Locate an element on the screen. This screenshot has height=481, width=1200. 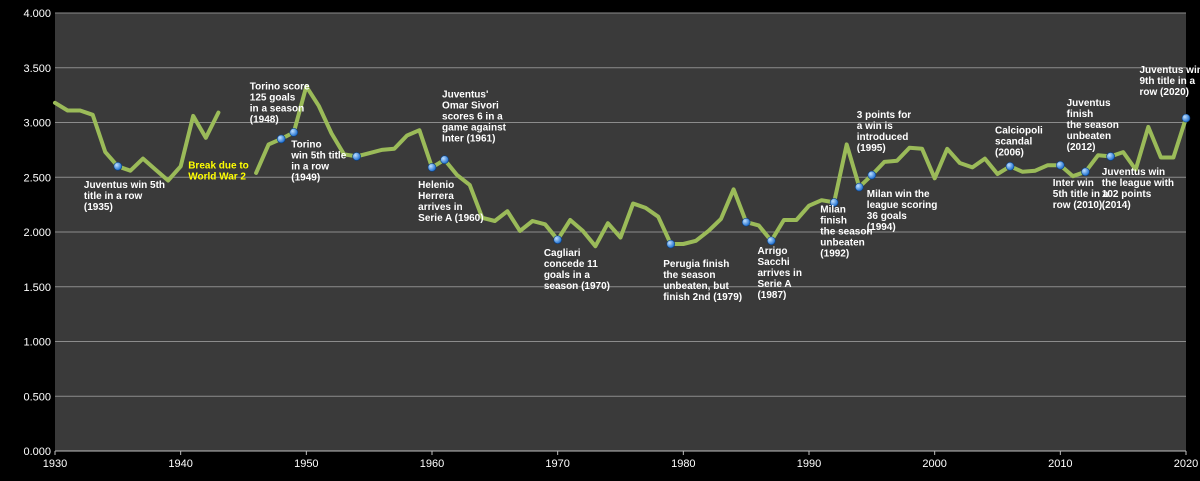
x-tick-label: 1950 is located at coordinates (306, 464).